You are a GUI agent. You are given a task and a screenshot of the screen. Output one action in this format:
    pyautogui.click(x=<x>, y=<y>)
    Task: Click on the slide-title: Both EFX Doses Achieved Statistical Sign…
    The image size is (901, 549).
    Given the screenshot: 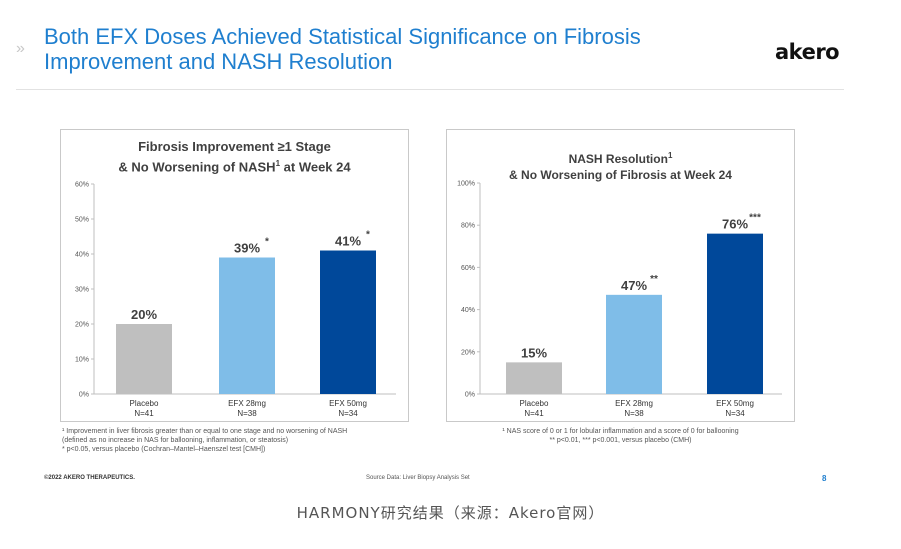 What is the action you would take?
    pyautogui.click(x=384, y=49)
    